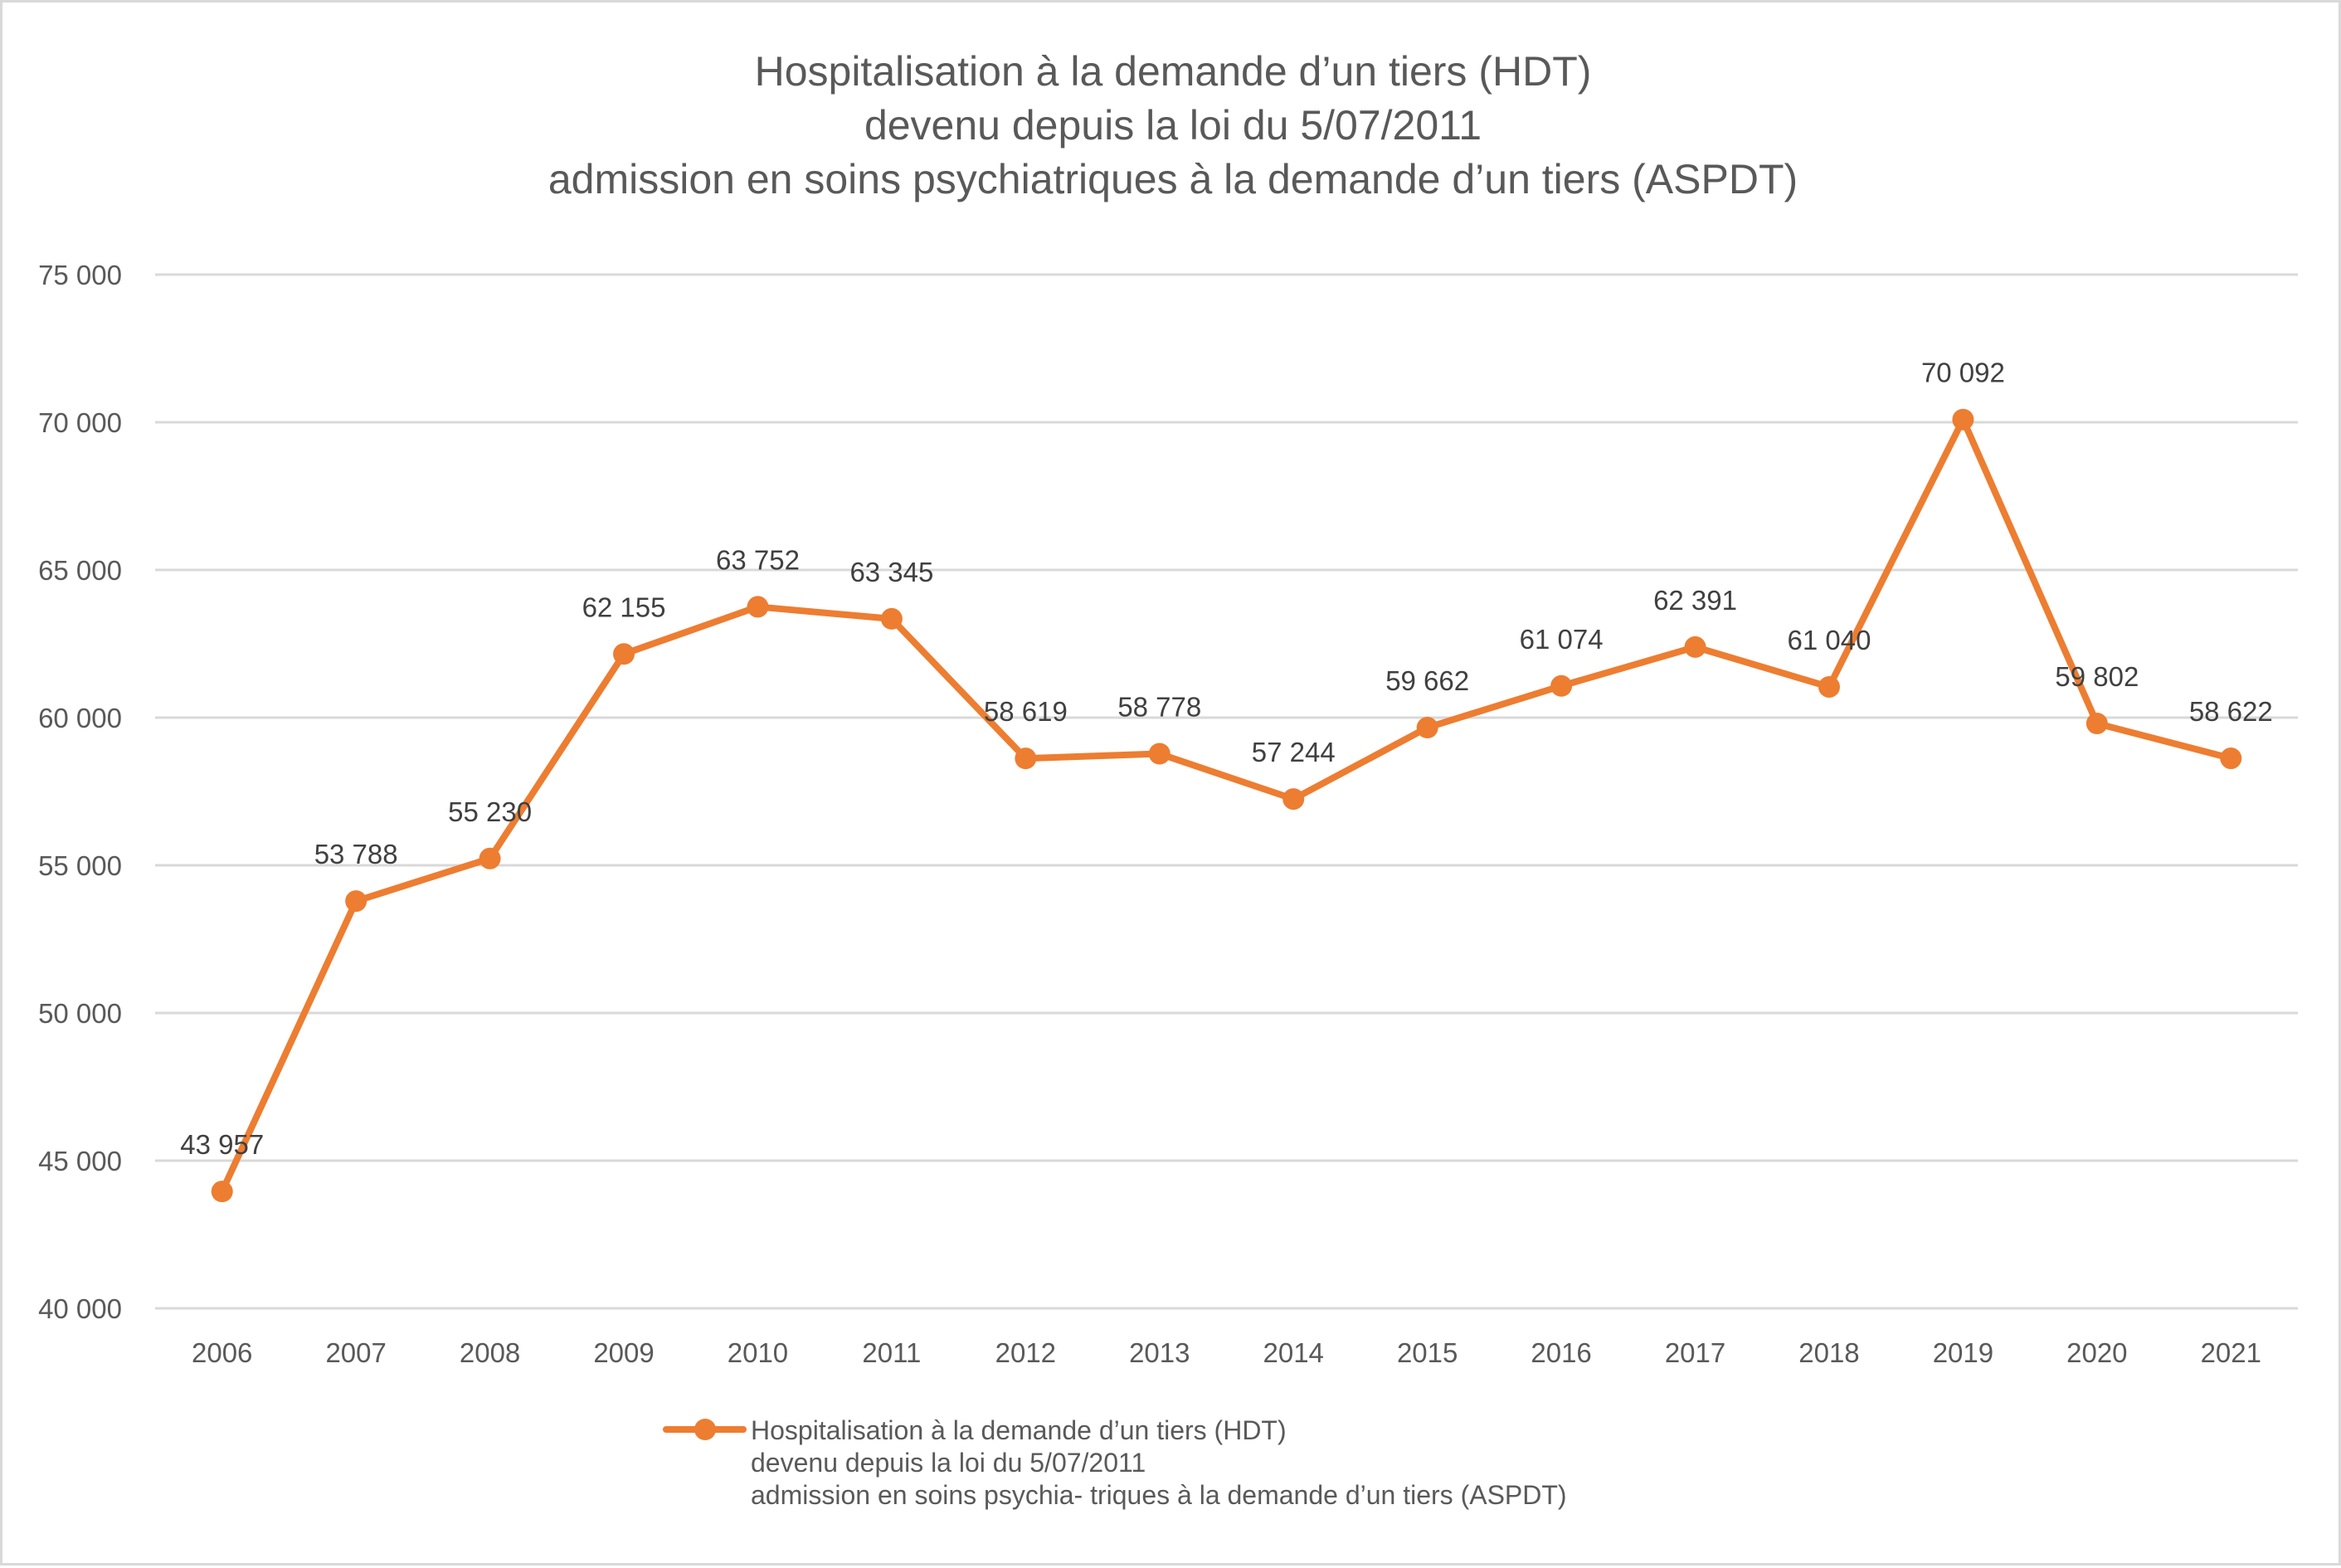 This screenshot has height=1568, width=2341. I want to click on y-tick-label: 55 000, so click(80, 865).